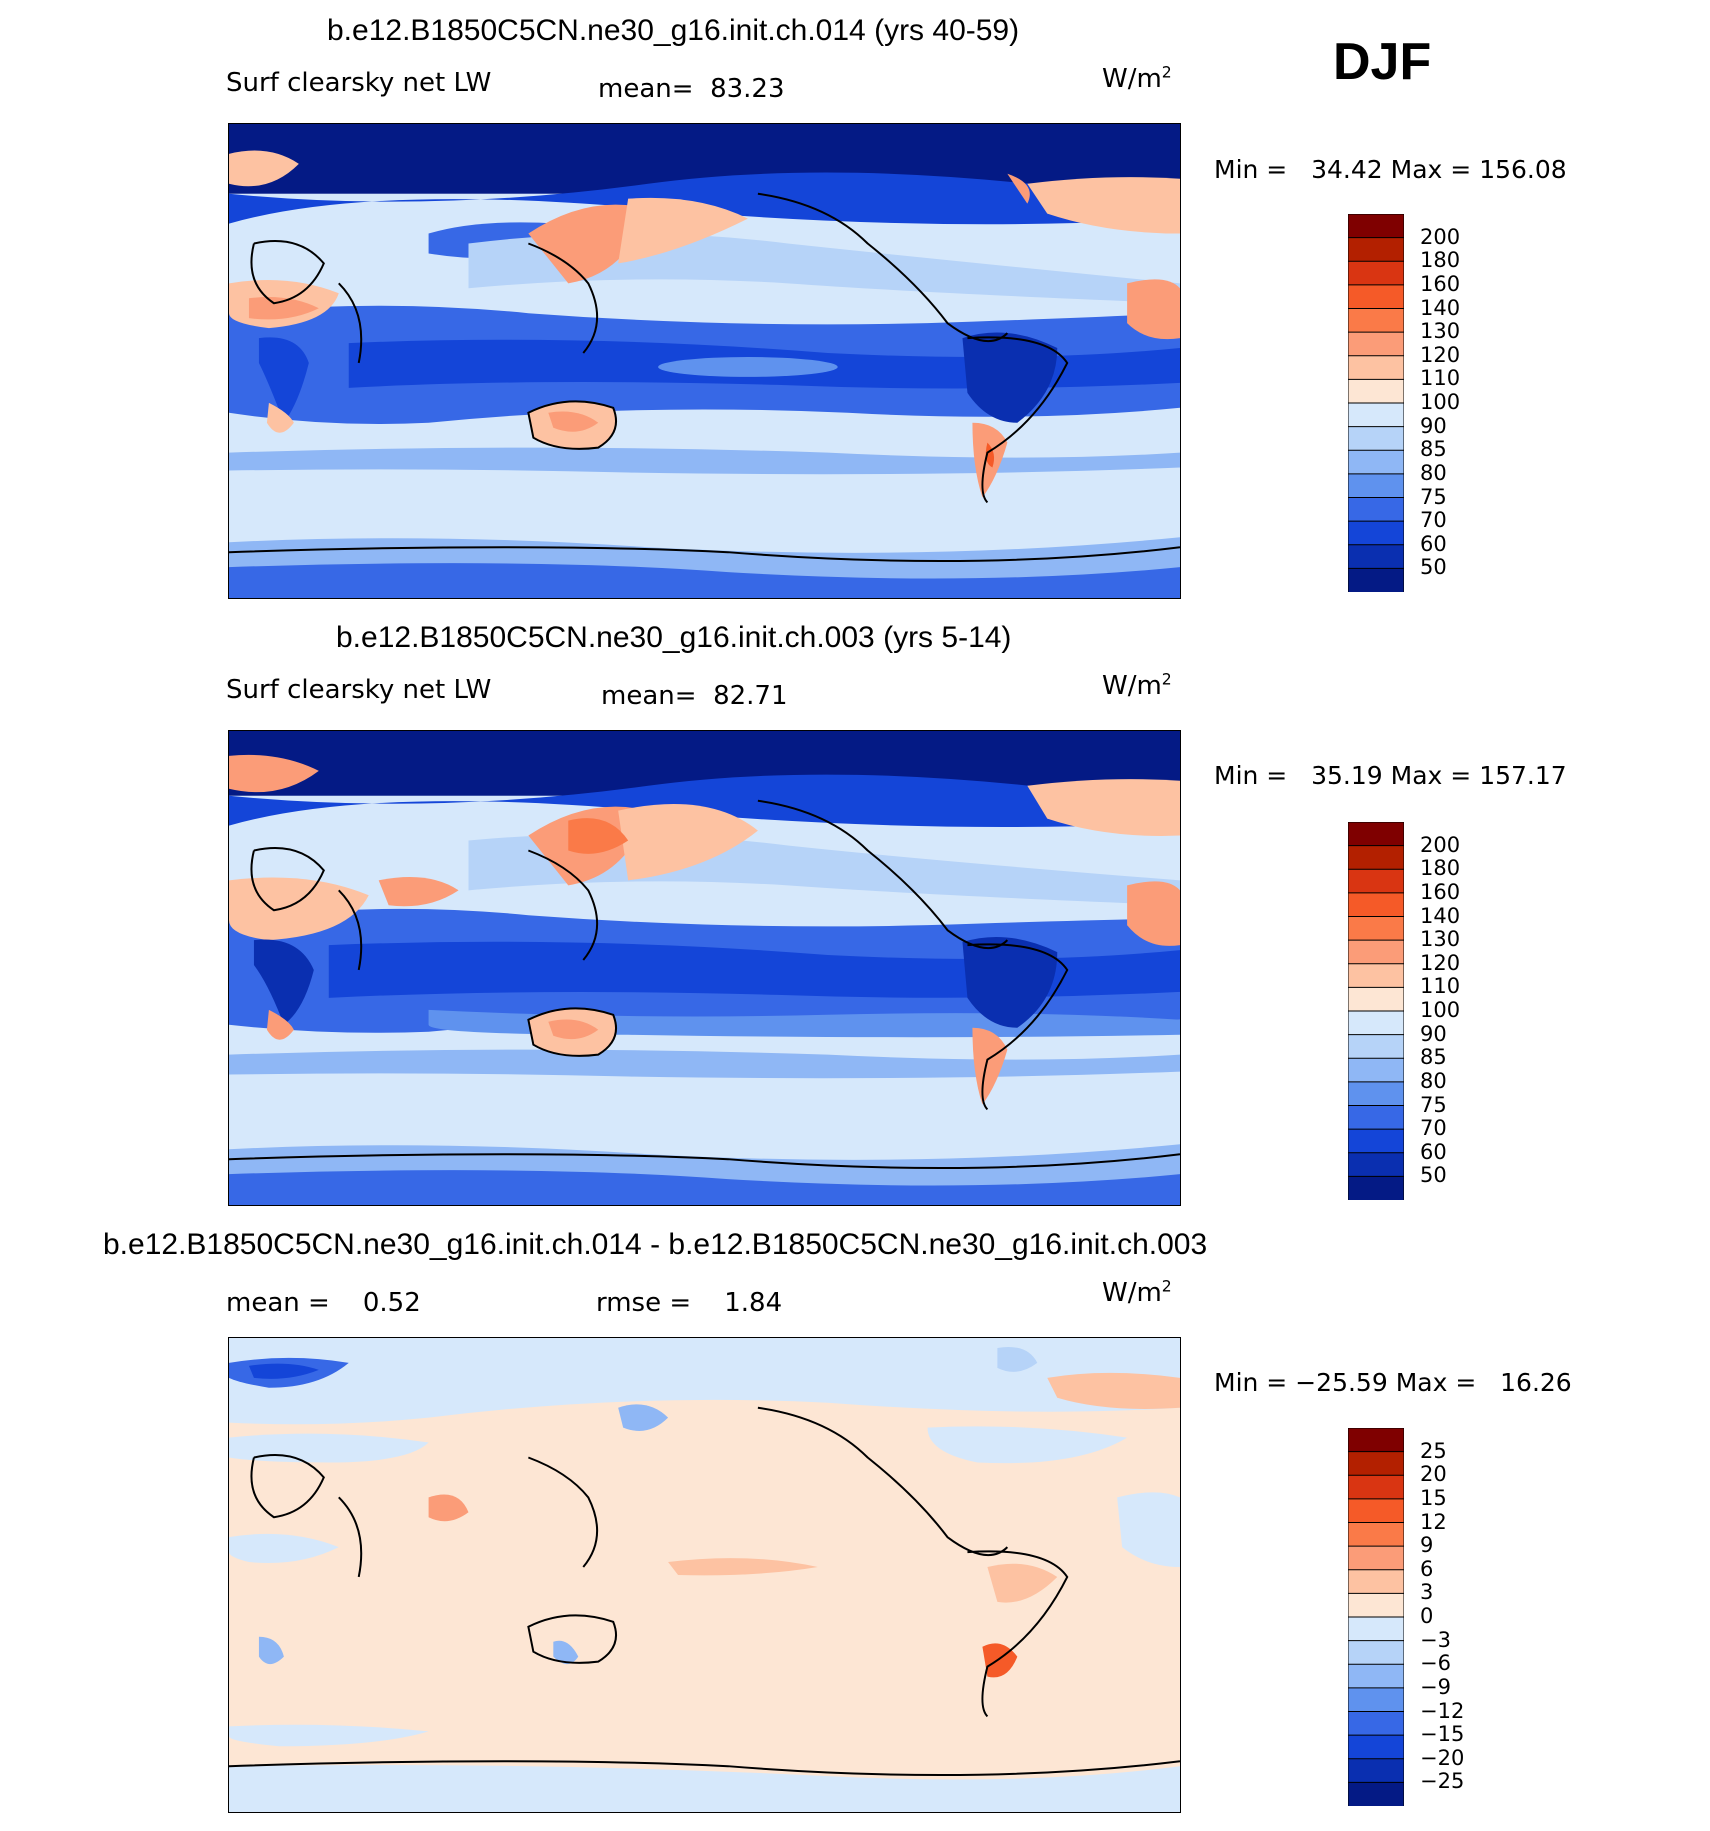  Describe the element at coordinates (1427, 1568) in the screenshot. I see `colorbar-level-label: 6` at that location.